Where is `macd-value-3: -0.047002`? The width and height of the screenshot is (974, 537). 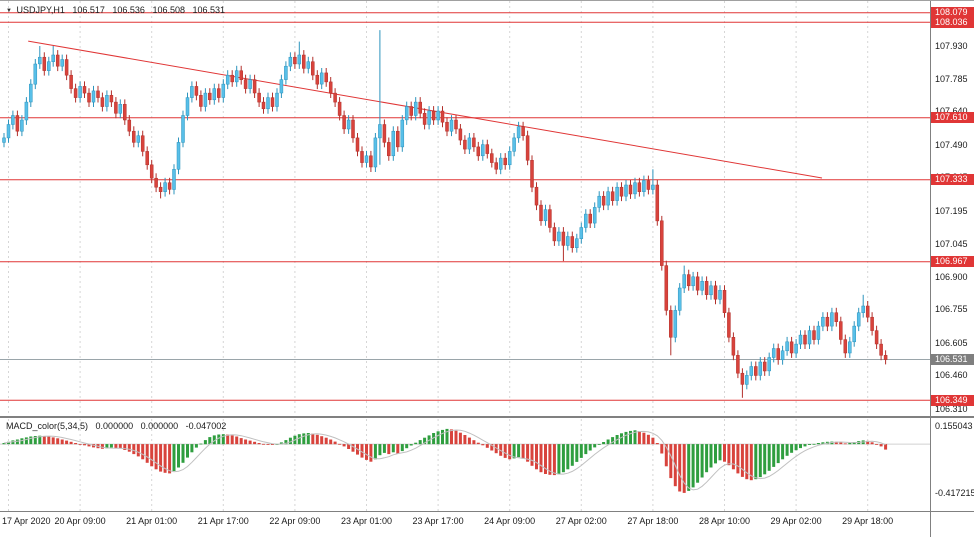
macd-value-3: -0.047002 is located at coordinates (206, 426).